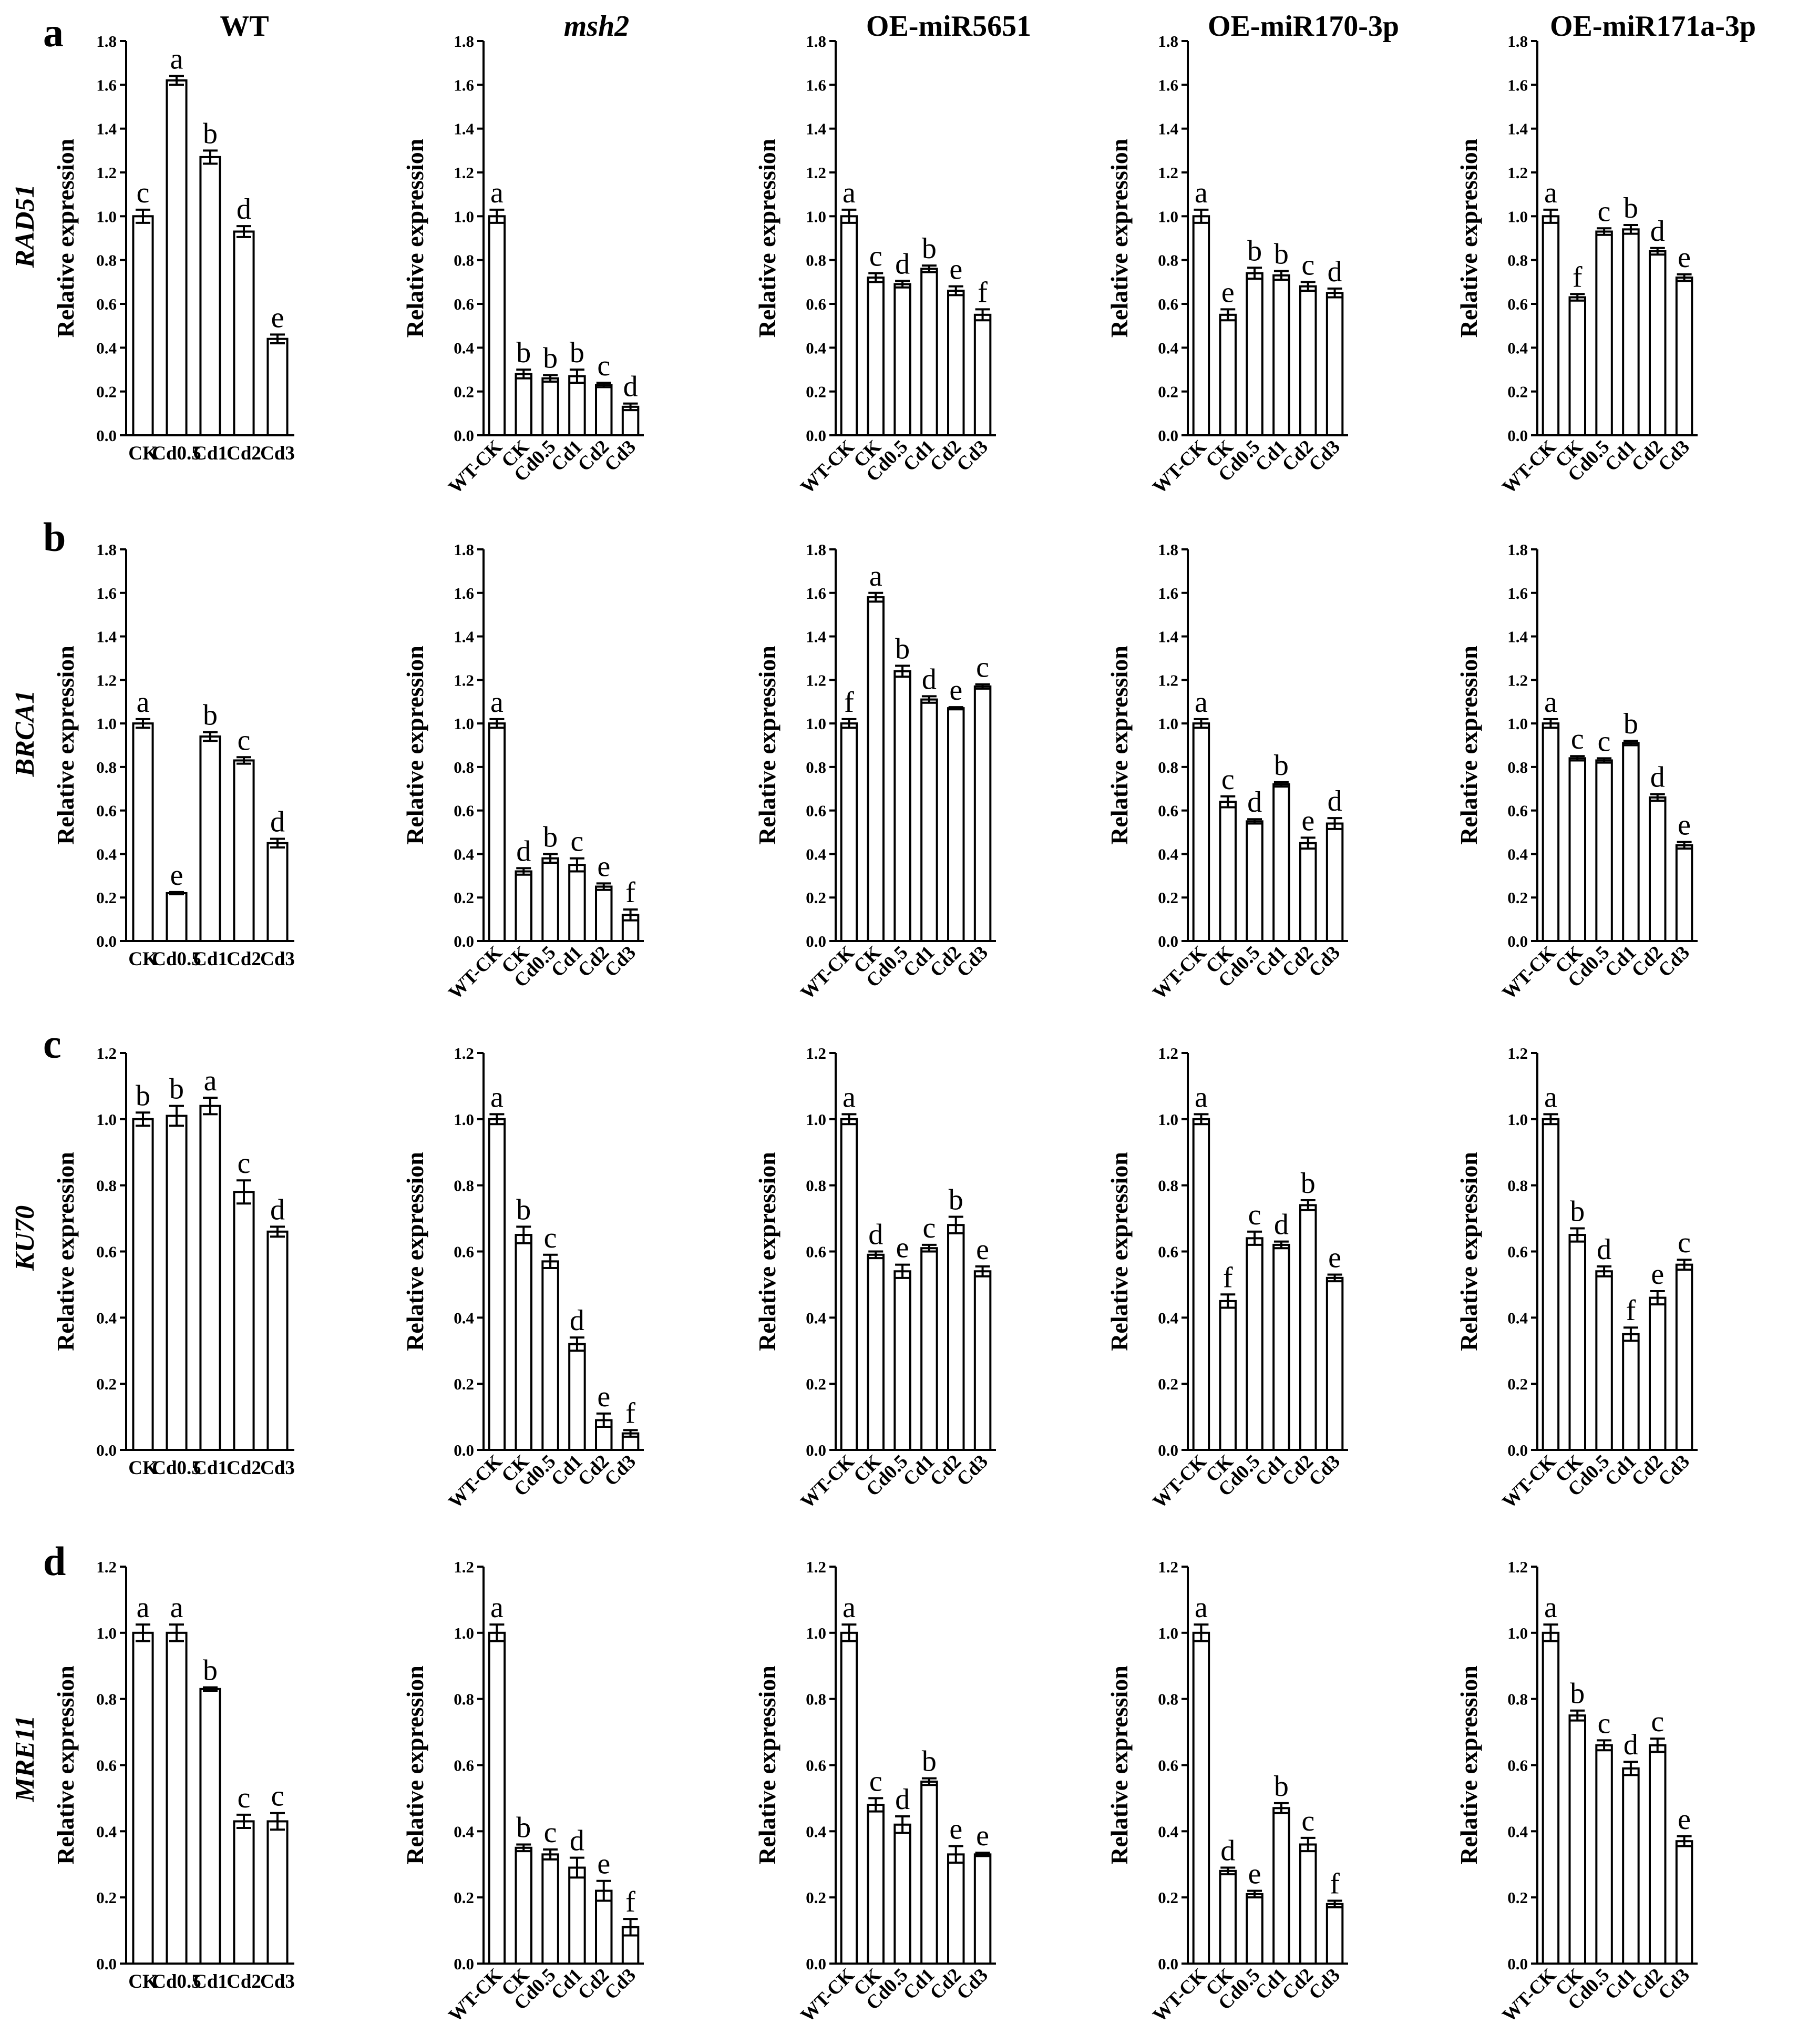  Describe the element at coordinates (948, 26) in the screenshot. I see `column-title-oe-mir5651: OE-miR5651` at that location.